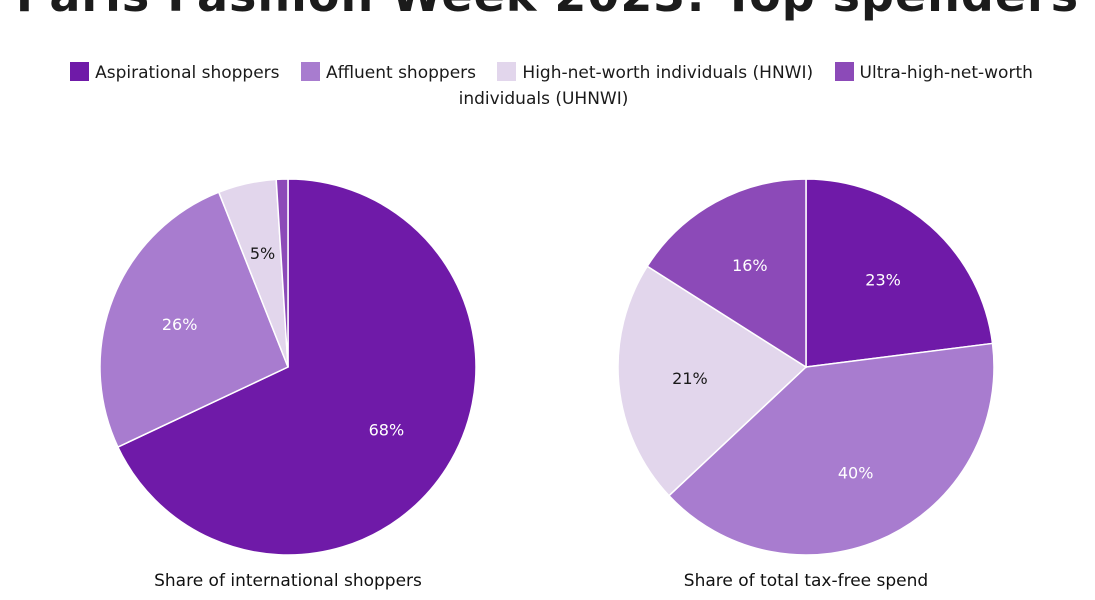 This screenshot has width=1095, height=600. What do you see at coordinates (187, 73) in the screenshot?
I see `legend-label-aspirational: Aspirational shoppers` at bounding box center [187, 73].